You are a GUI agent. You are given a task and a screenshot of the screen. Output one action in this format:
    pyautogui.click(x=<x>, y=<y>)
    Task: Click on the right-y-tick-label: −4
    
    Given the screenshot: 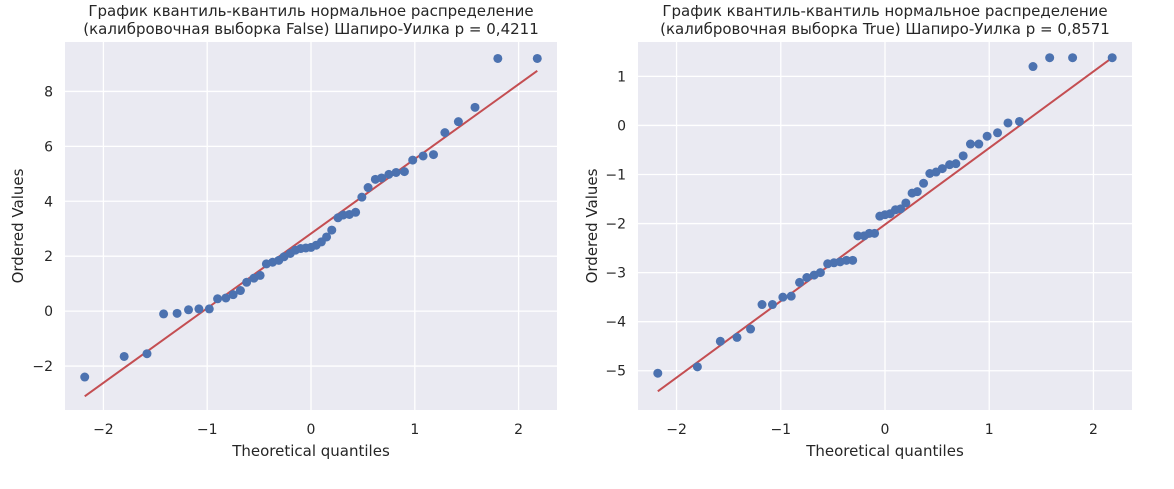 What is the action you would take?
    pyautogui.click(x=615, y=323)
    